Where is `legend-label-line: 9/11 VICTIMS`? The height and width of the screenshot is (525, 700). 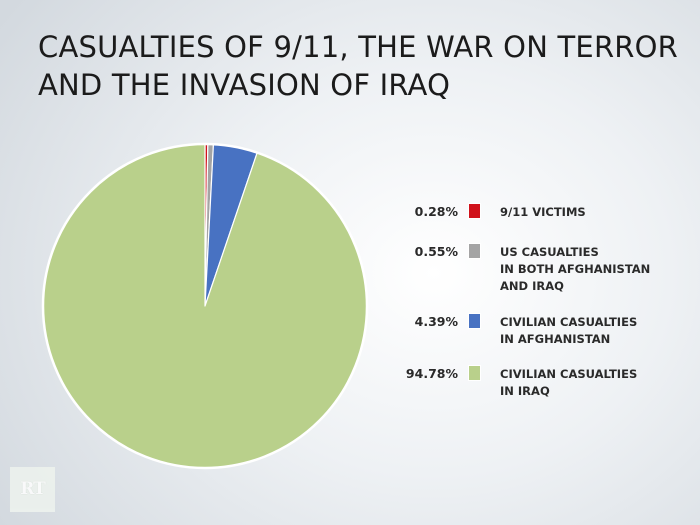
legend-label-line: 9/11 VICTIMS is located at coordinates (543, 212).